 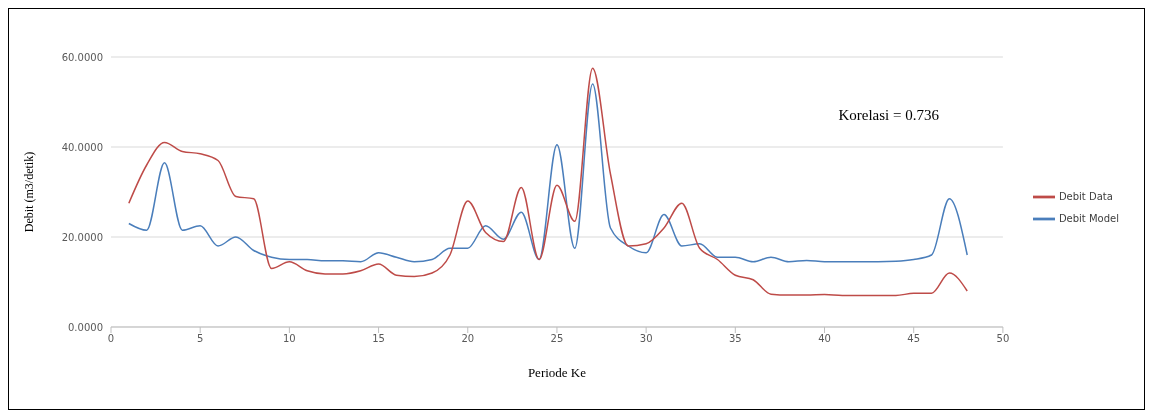 What do you see at coordinates (82, 57) in the screenshot?
I see `y-tick-label: 60.0000` at bounding box center [82, 57].